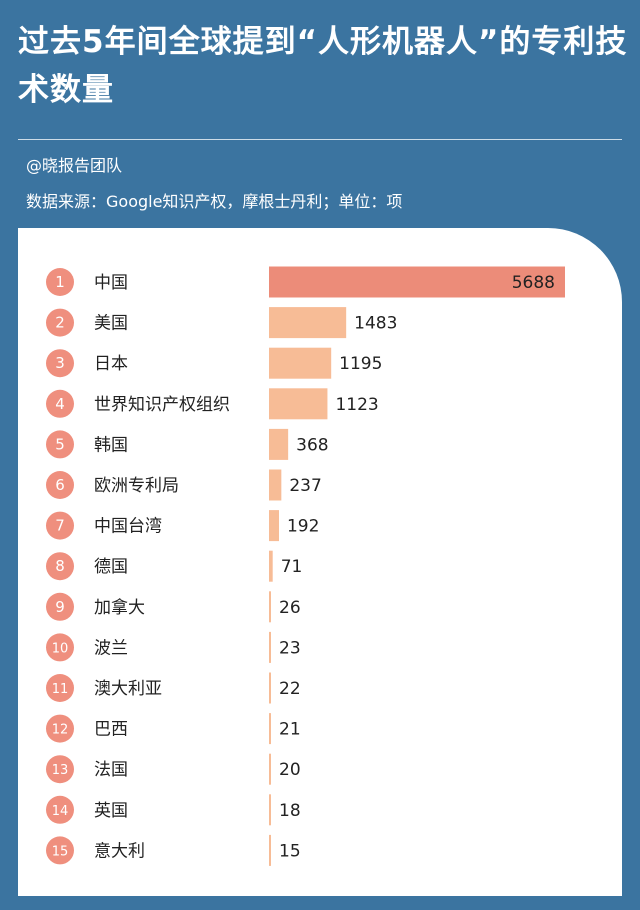 This screenshot has width=640, height=910. I want to click on value-label: 192, so click(303, 527).